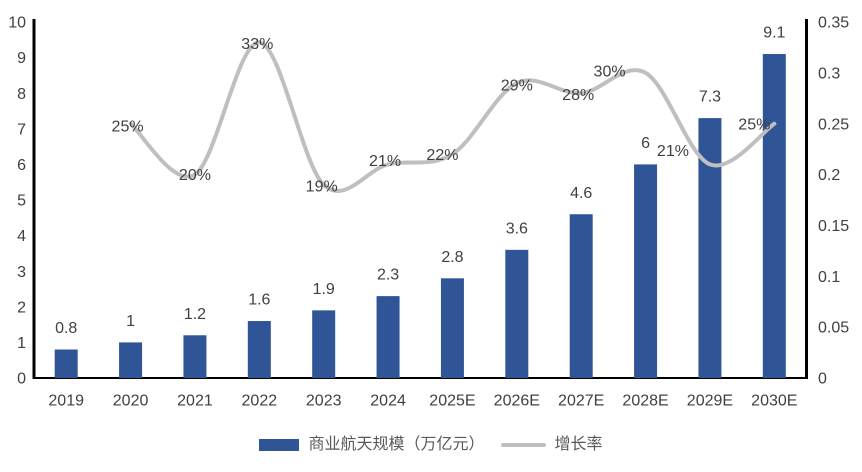 This screenshot has height=472, width=862. I want to click on right-axis-tick: 0, so click(822, 379).